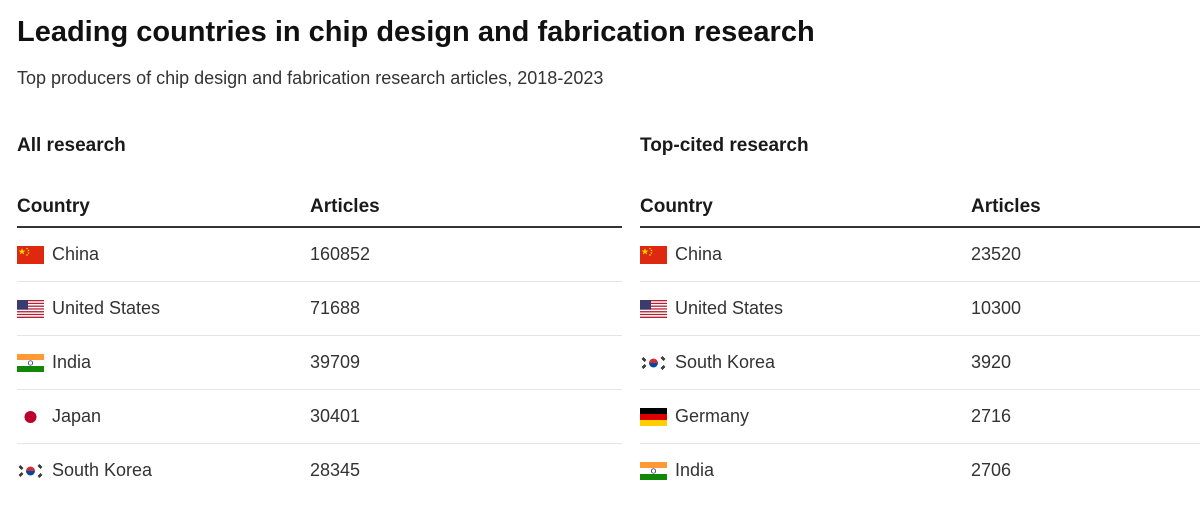  I want to click on articles-value: 2706, so click(991, 470).